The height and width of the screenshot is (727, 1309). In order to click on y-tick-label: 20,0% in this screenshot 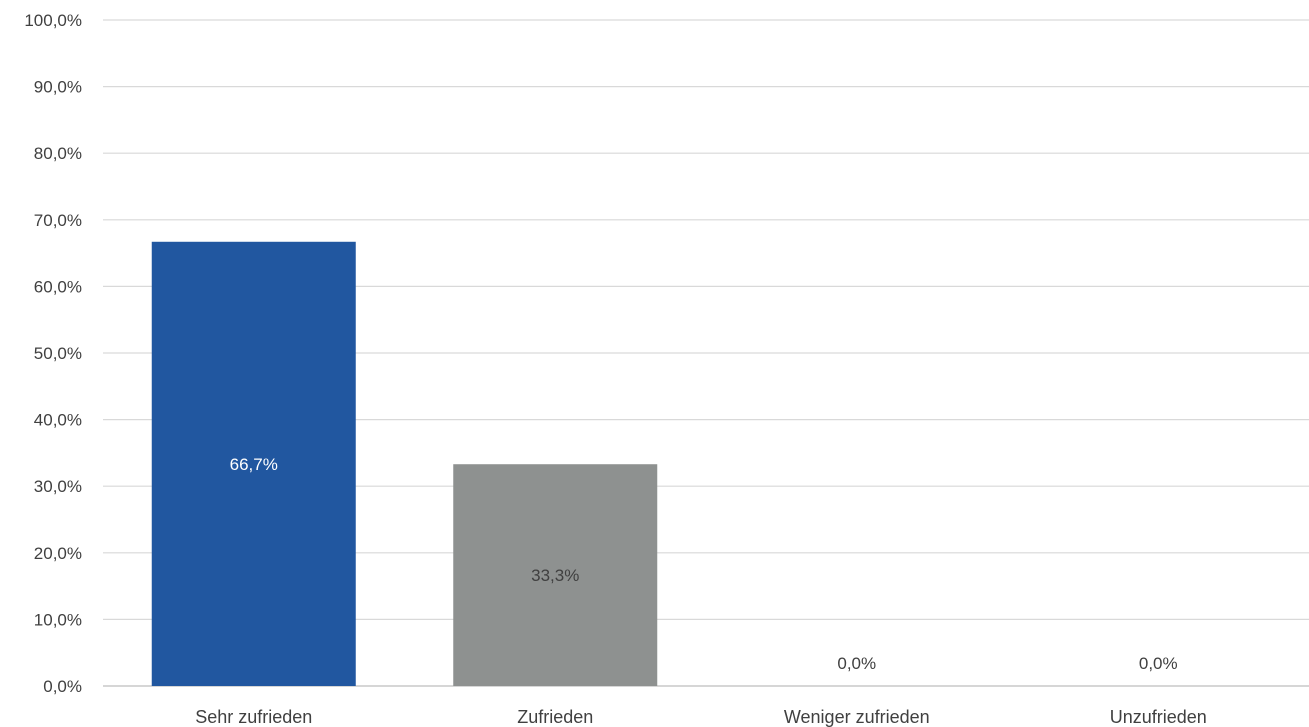, I will do `click(58, 553)`.